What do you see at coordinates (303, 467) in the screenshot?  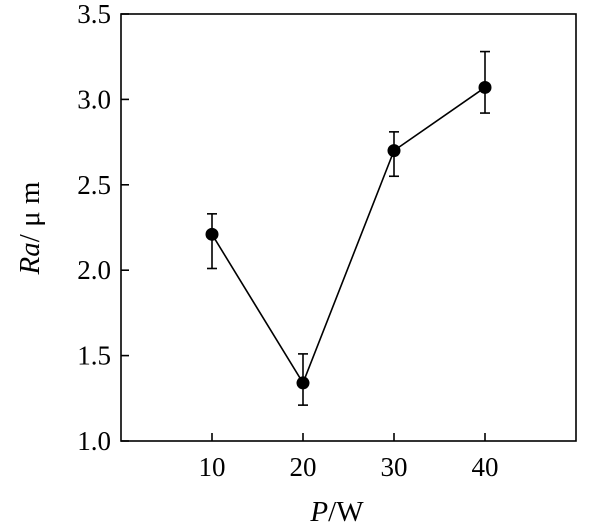 I see `x-tick-label: 20` at bounding box center [303, 467].